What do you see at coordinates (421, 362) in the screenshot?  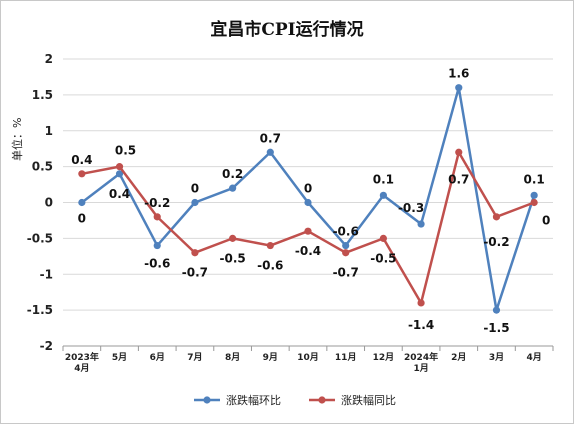 I see `x-tick-label: 2024年 1月` at bounding box center [421, 362].